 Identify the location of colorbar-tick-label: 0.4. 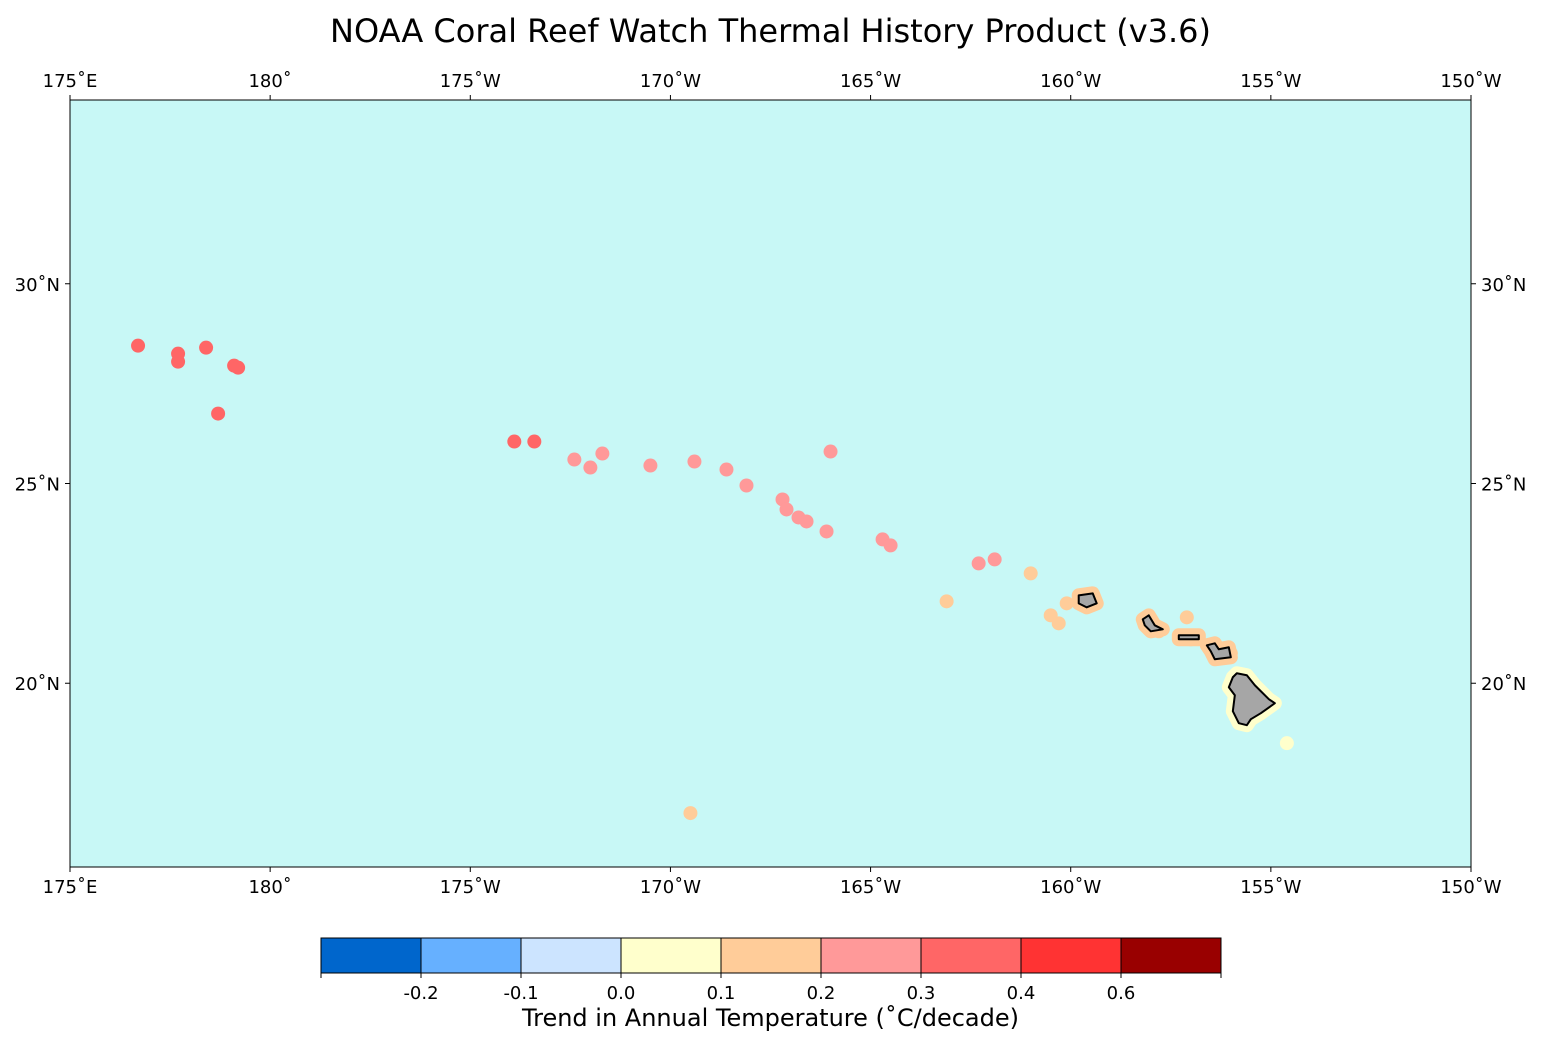
(1021, 993).